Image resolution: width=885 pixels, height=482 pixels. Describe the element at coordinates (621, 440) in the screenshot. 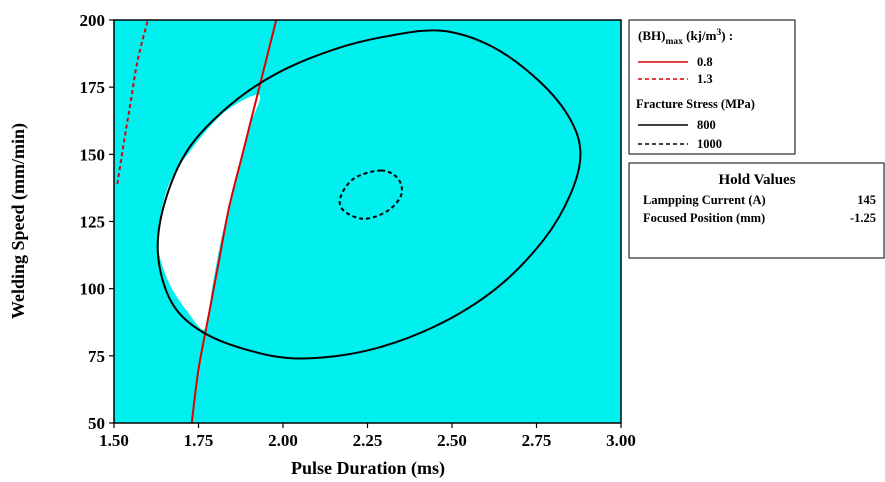

I see `x-tick-label: 3.00` at that location.